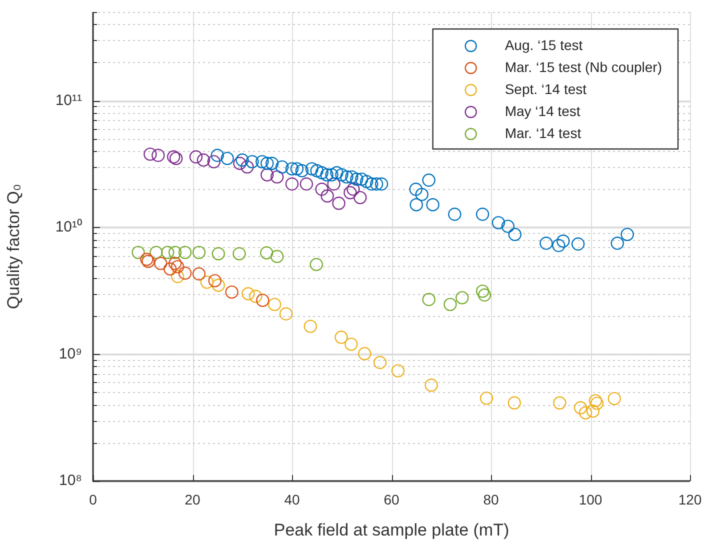 The width and height of the screenshot is (717, 545). What do you see at coordinates (690, 499) in the screenshot?
I see `x-tick-label: 120` at bounding box center [690, 499].